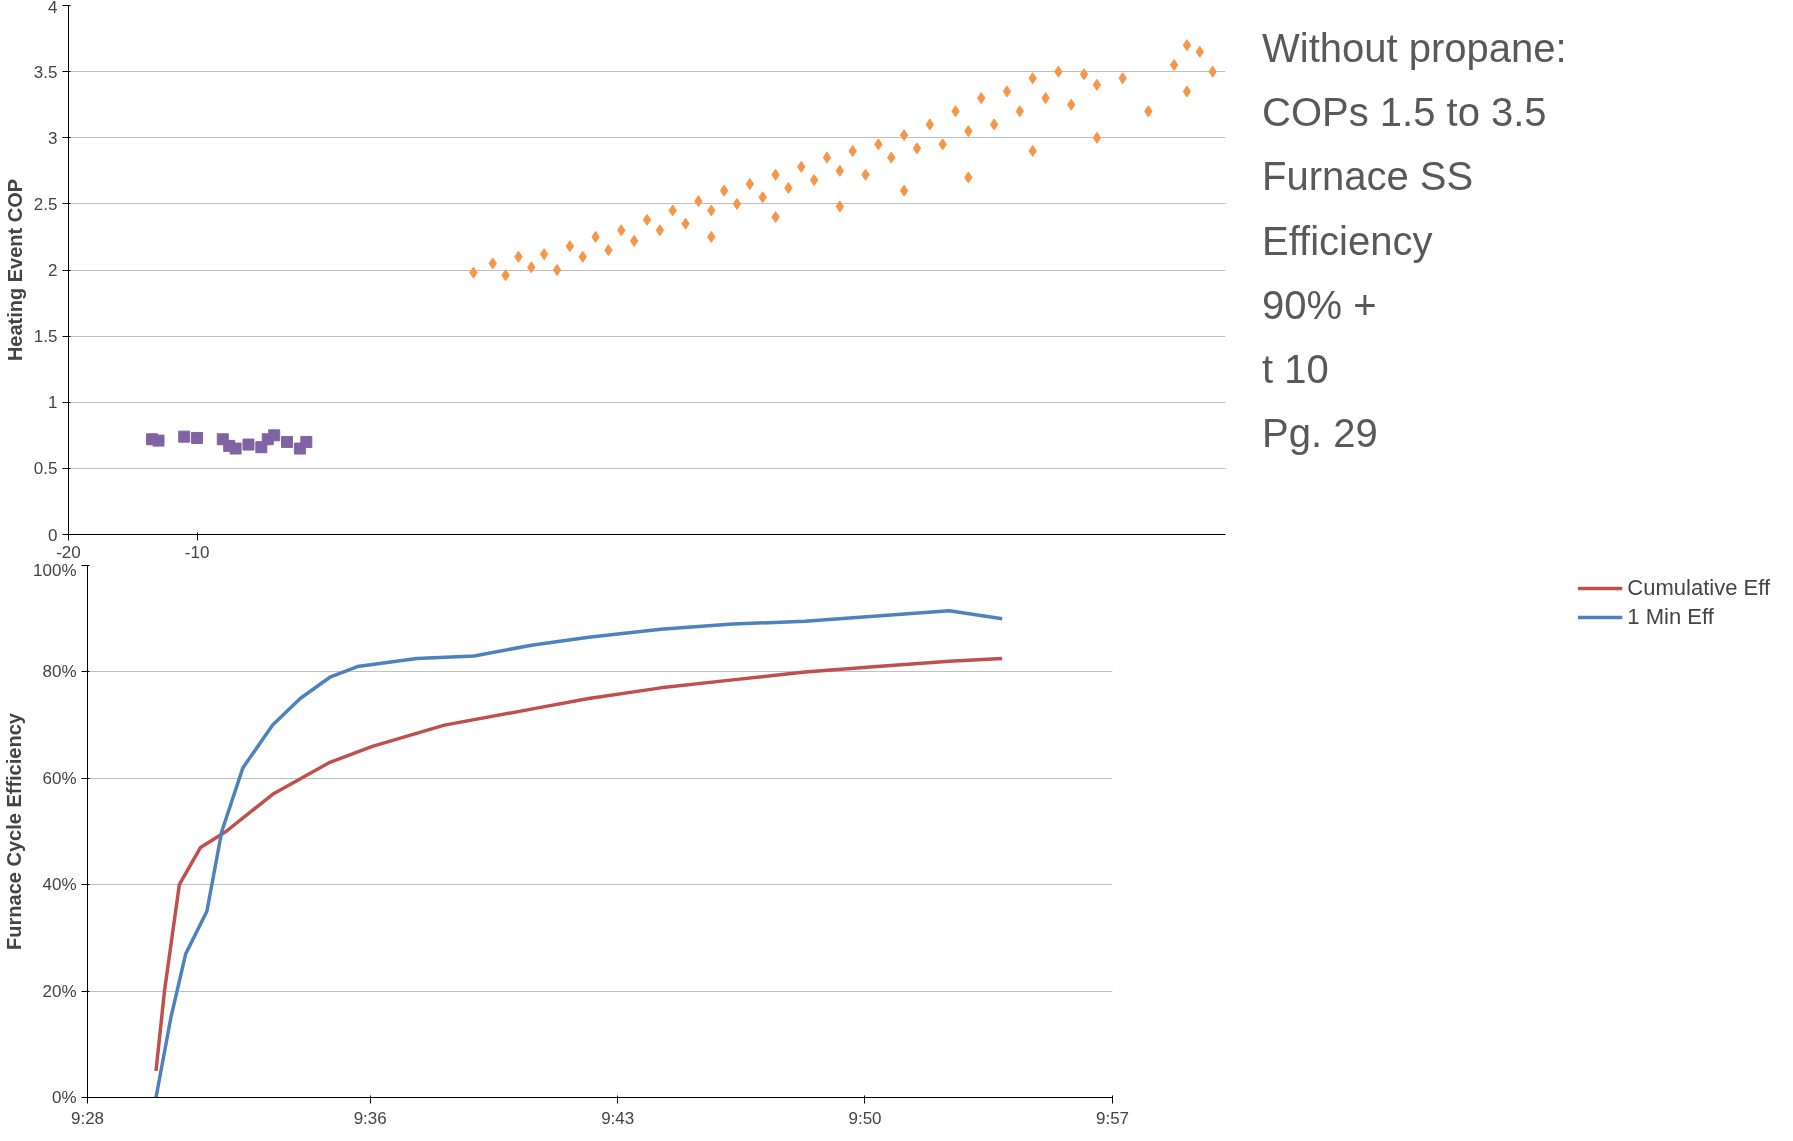 The height and width of the screenshot is (1141, 1793). What do you see at coordinates (45, 204) in the screenshot?
I see `y-tick-label: 2.5` at bounding box center [45, 204].